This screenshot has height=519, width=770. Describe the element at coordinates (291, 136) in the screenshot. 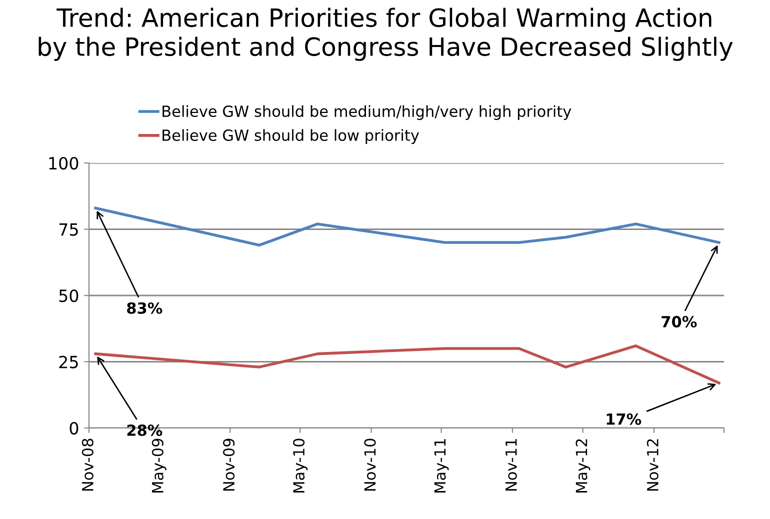

I see `legend-label: Believe GW should be low priority` at that location.